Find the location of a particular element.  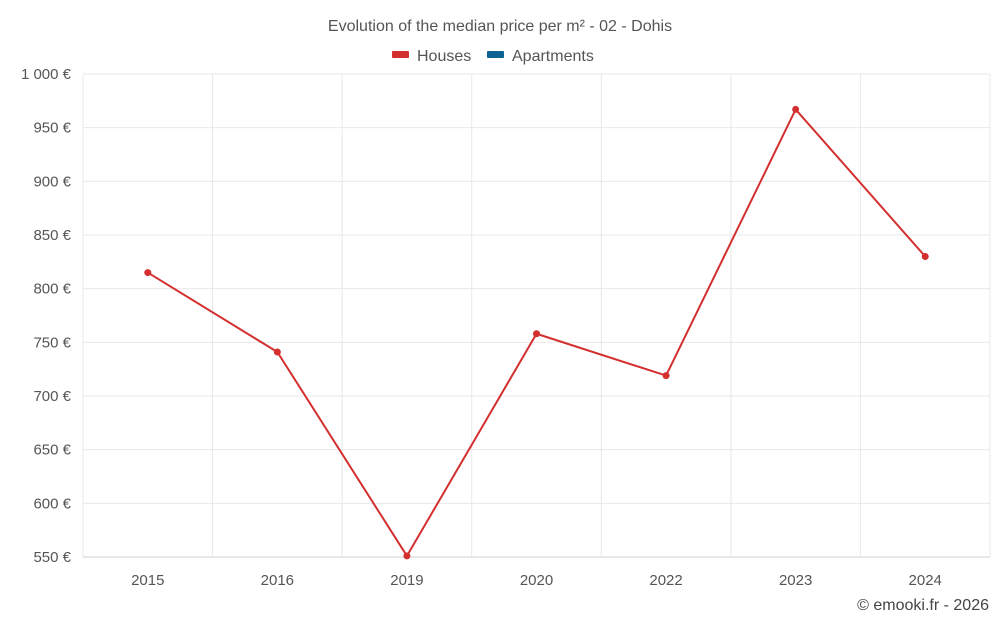

y-tick-label: 800 € is located at coordinates (52, 289).